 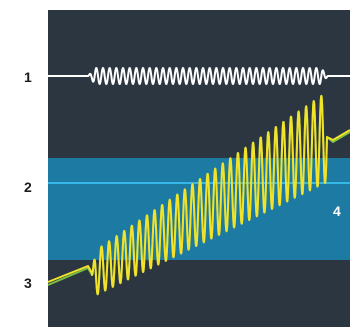 What do you see at coordinates (28, 77) in the screenshot?
I see `label-1: 1` at bounding box center [28, 77].